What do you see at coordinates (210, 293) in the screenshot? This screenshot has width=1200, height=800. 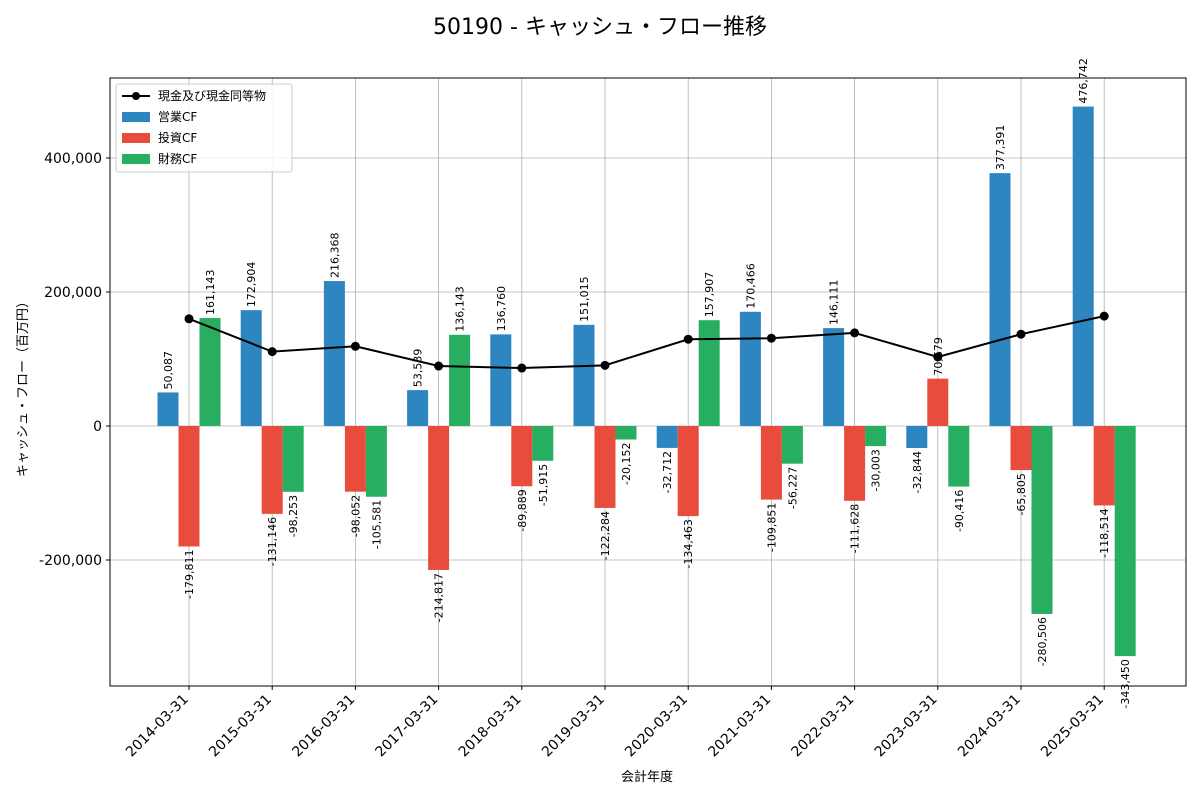 I see `data-label: 161,143` at bounding box center [210, 293].